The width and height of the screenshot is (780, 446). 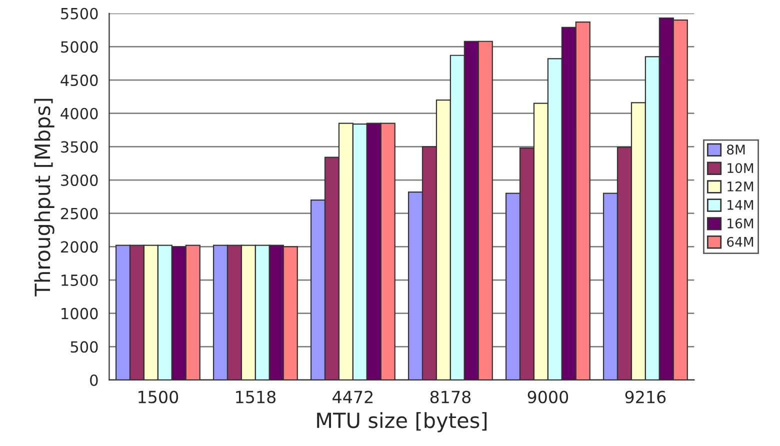 I want to click on y-tick-label: 2500, so click(x=79, y=214).